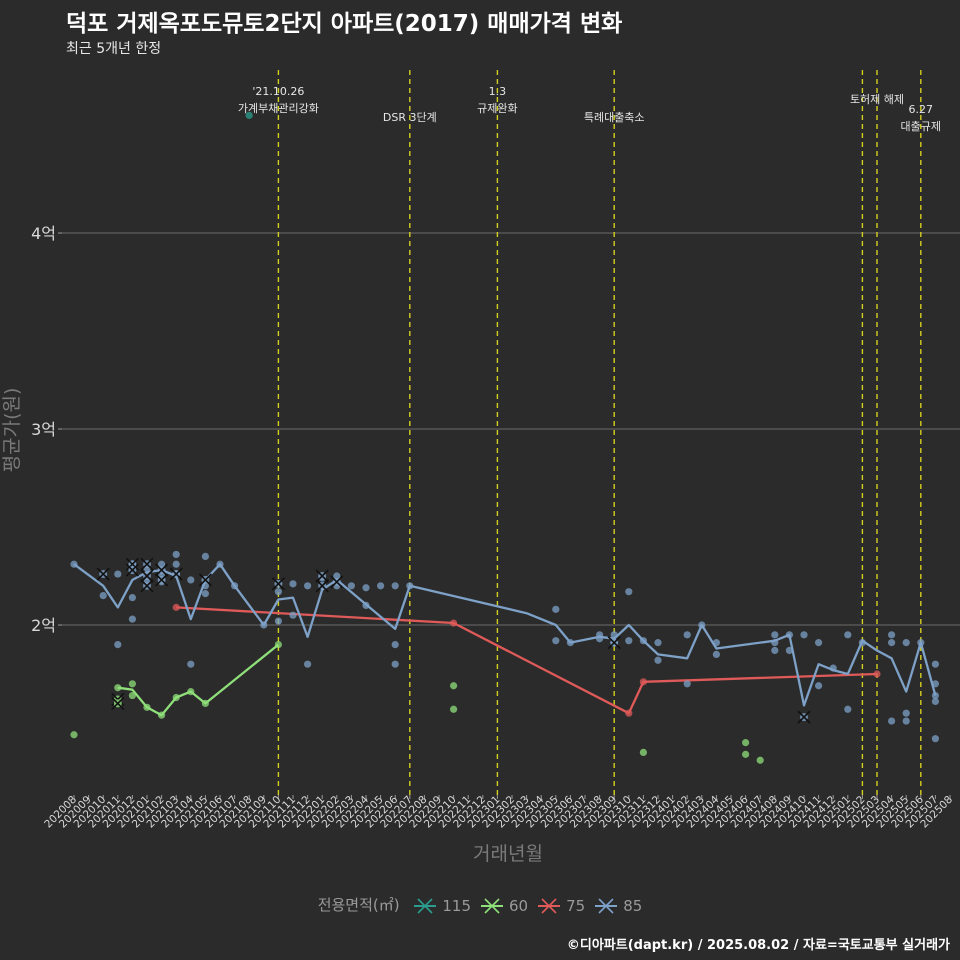 The height and width of the screenshot is (960, 960). I want to click on legend-label: 115, so click(457, 905).